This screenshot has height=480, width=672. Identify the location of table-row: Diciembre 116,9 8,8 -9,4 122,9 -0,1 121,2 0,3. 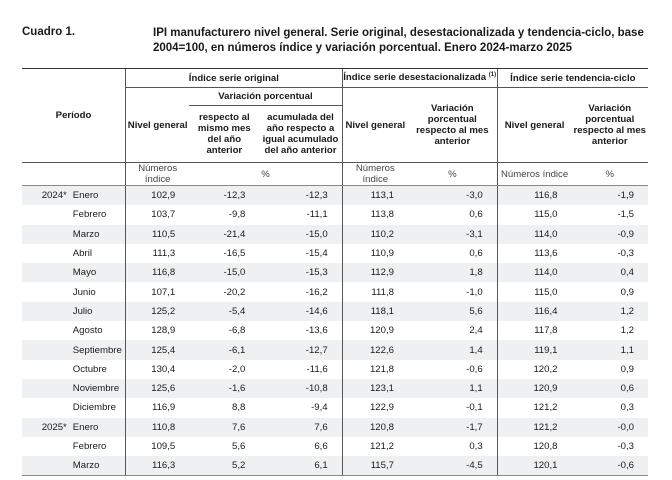
(335, 408).